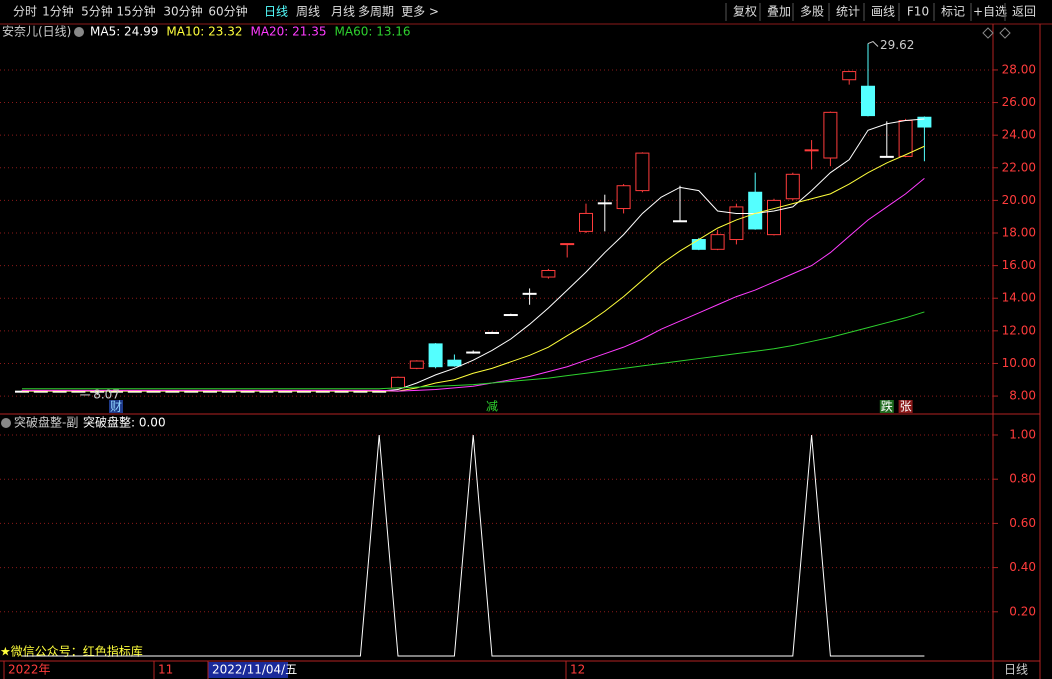  I want to click on y-tick-label: 24.00, so click(1019, 135).